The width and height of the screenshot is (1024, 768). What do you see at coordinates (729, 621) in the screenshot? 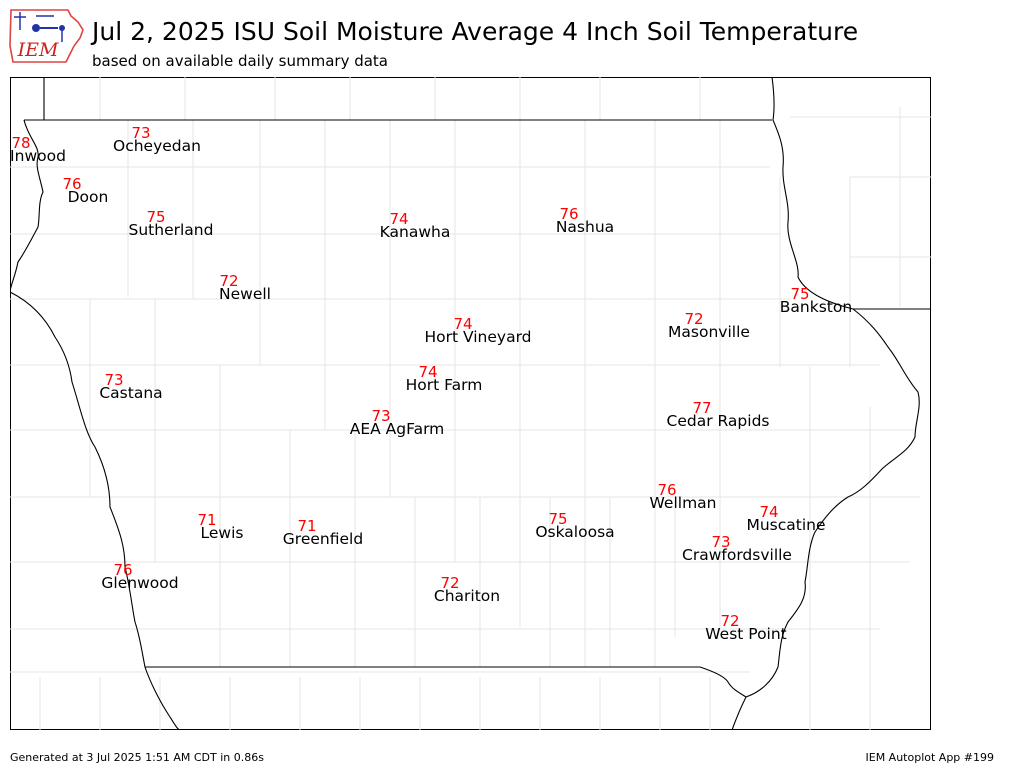
I see `station-value-west-point: 72` at bounding box center [729, 621].